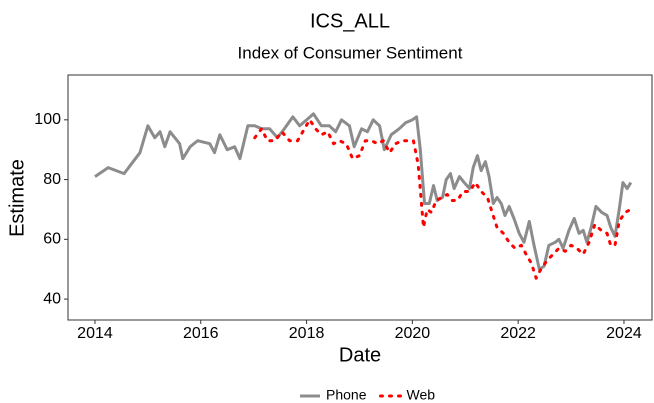  What do you see at coordinates (307, 333) in the screenshot?
I see `x-tick-label: 2018` at bounding box center [307, 333].